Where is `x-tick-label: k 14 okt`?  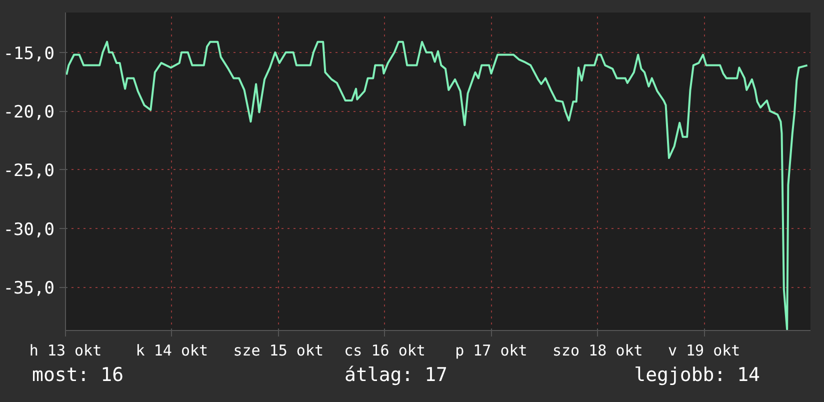
x-tick-label: k 14 okt is located at coordinates (172, 351).